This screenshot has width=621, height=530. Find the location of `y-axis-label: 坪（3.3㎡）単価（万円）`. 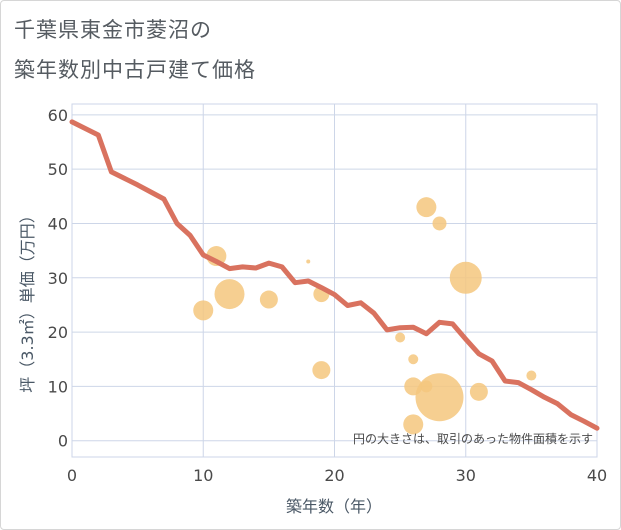

y-axis-label: 坪（3.3㎡）単価（万円） is located at coordinates (27, 299).